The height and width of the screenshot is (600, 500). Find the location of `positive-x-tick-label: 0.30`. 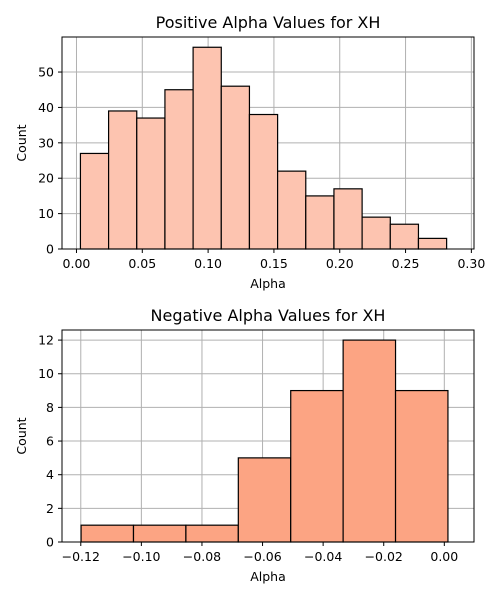

positive-x-tick-label: 0.30 is located at coordinates (471, 263).